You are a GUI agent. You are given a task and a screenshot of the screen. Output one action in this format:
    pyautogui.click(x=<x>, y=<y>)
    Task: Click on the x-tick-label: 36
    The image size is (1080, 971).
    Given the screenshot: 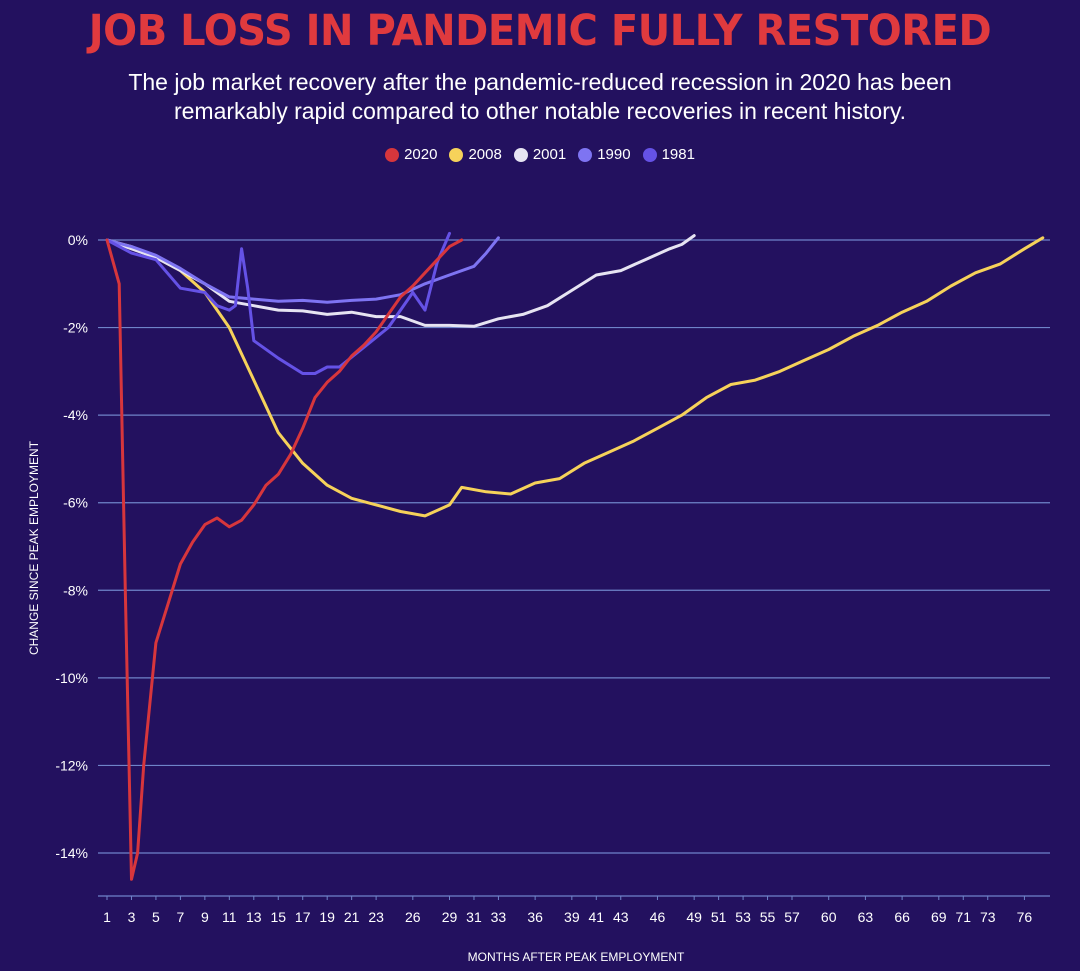 What is the action you would take?
    pyautogui.click(x=535, y=917)
    